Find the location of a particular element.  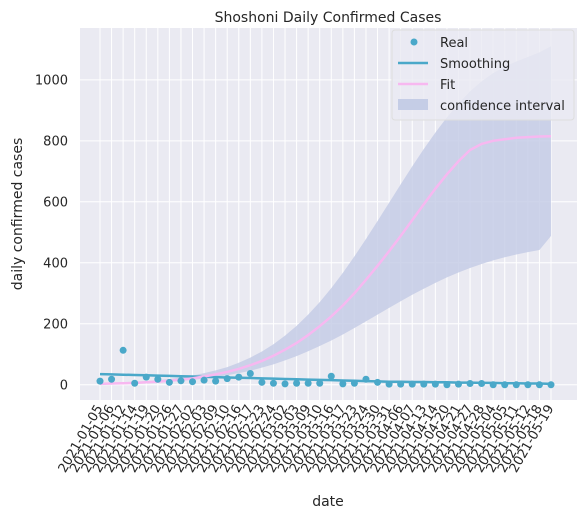

legend-ci-label: confidence interval is located at coordinates (502, 106).